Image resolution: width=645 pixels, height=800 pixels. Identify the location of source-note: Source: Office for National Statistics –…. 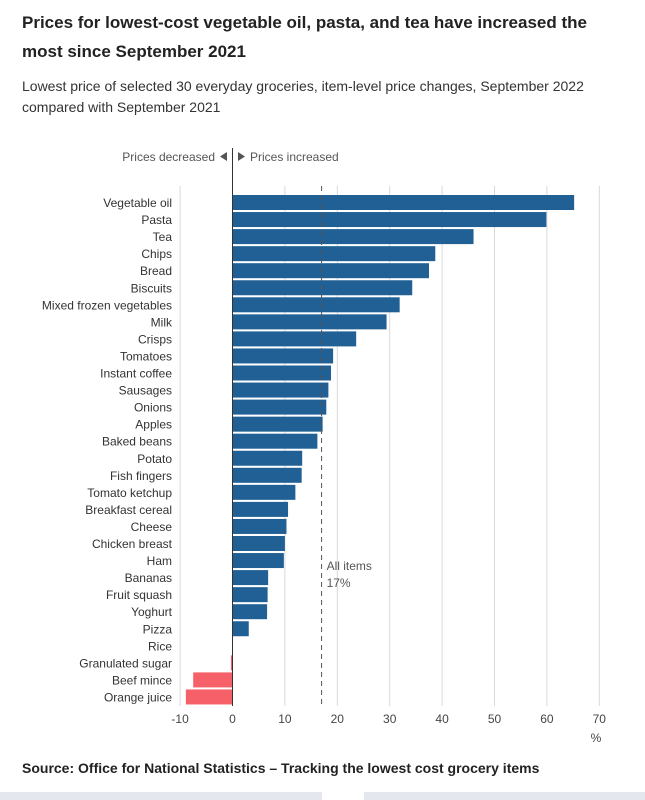
(281, 768).